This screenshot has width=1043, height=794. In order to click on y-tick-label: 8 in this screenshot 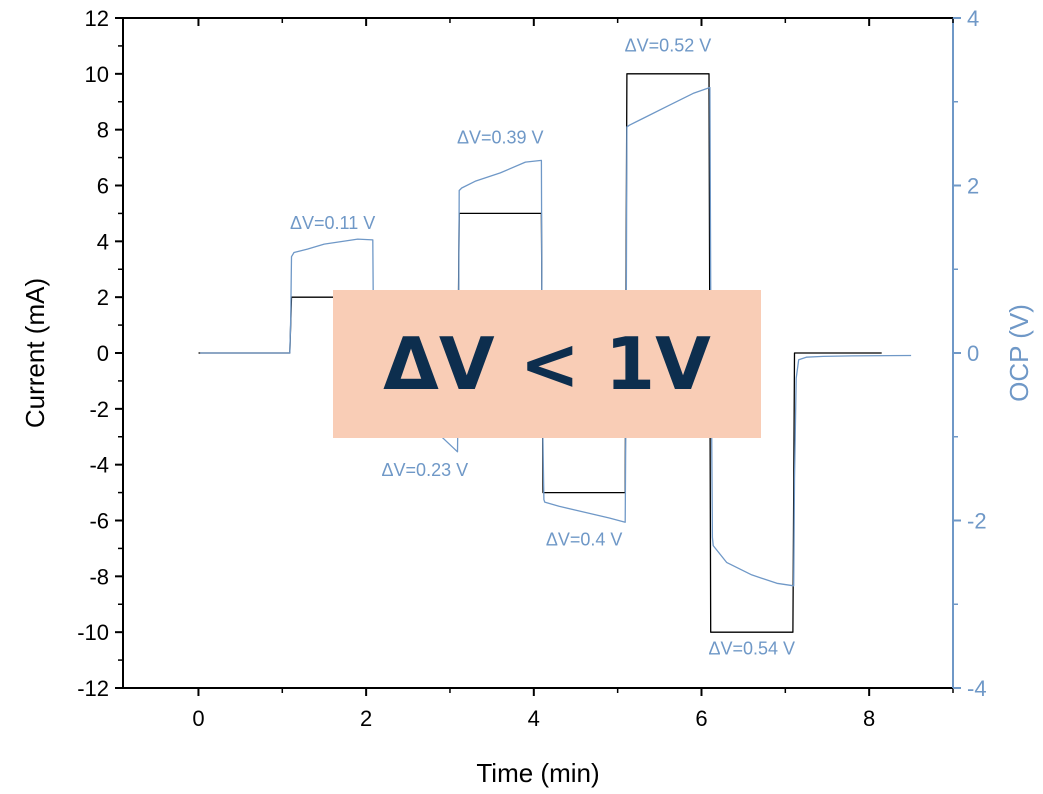, I will do `click(103, 130)`.